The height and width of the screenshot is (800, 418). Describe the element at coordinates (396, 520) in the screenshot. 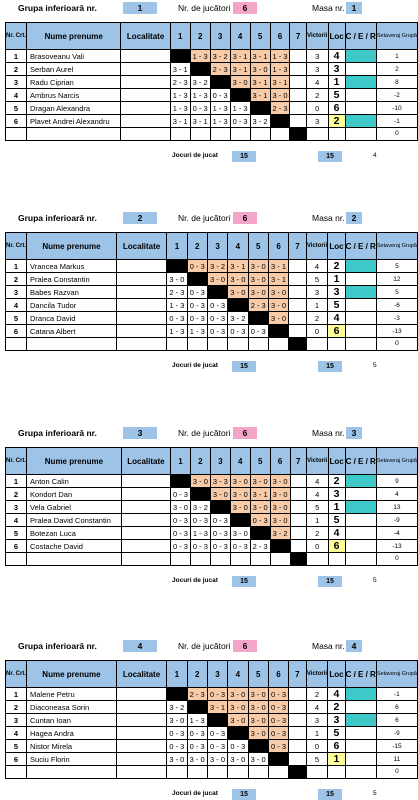

I see `setaveraj-value: -9` at that location.